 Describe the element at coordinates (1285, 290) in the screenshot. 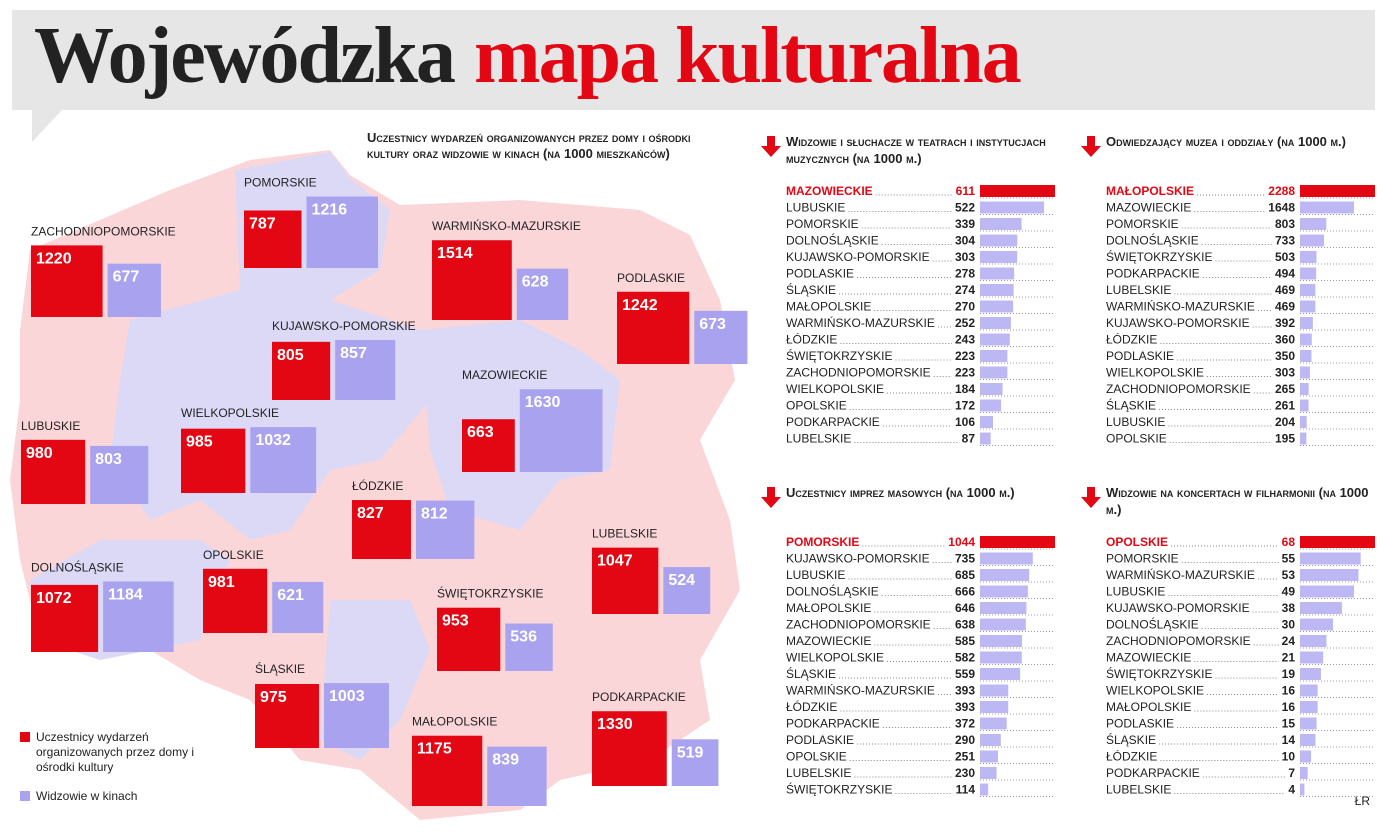

I see `list-value: 469` at that location.